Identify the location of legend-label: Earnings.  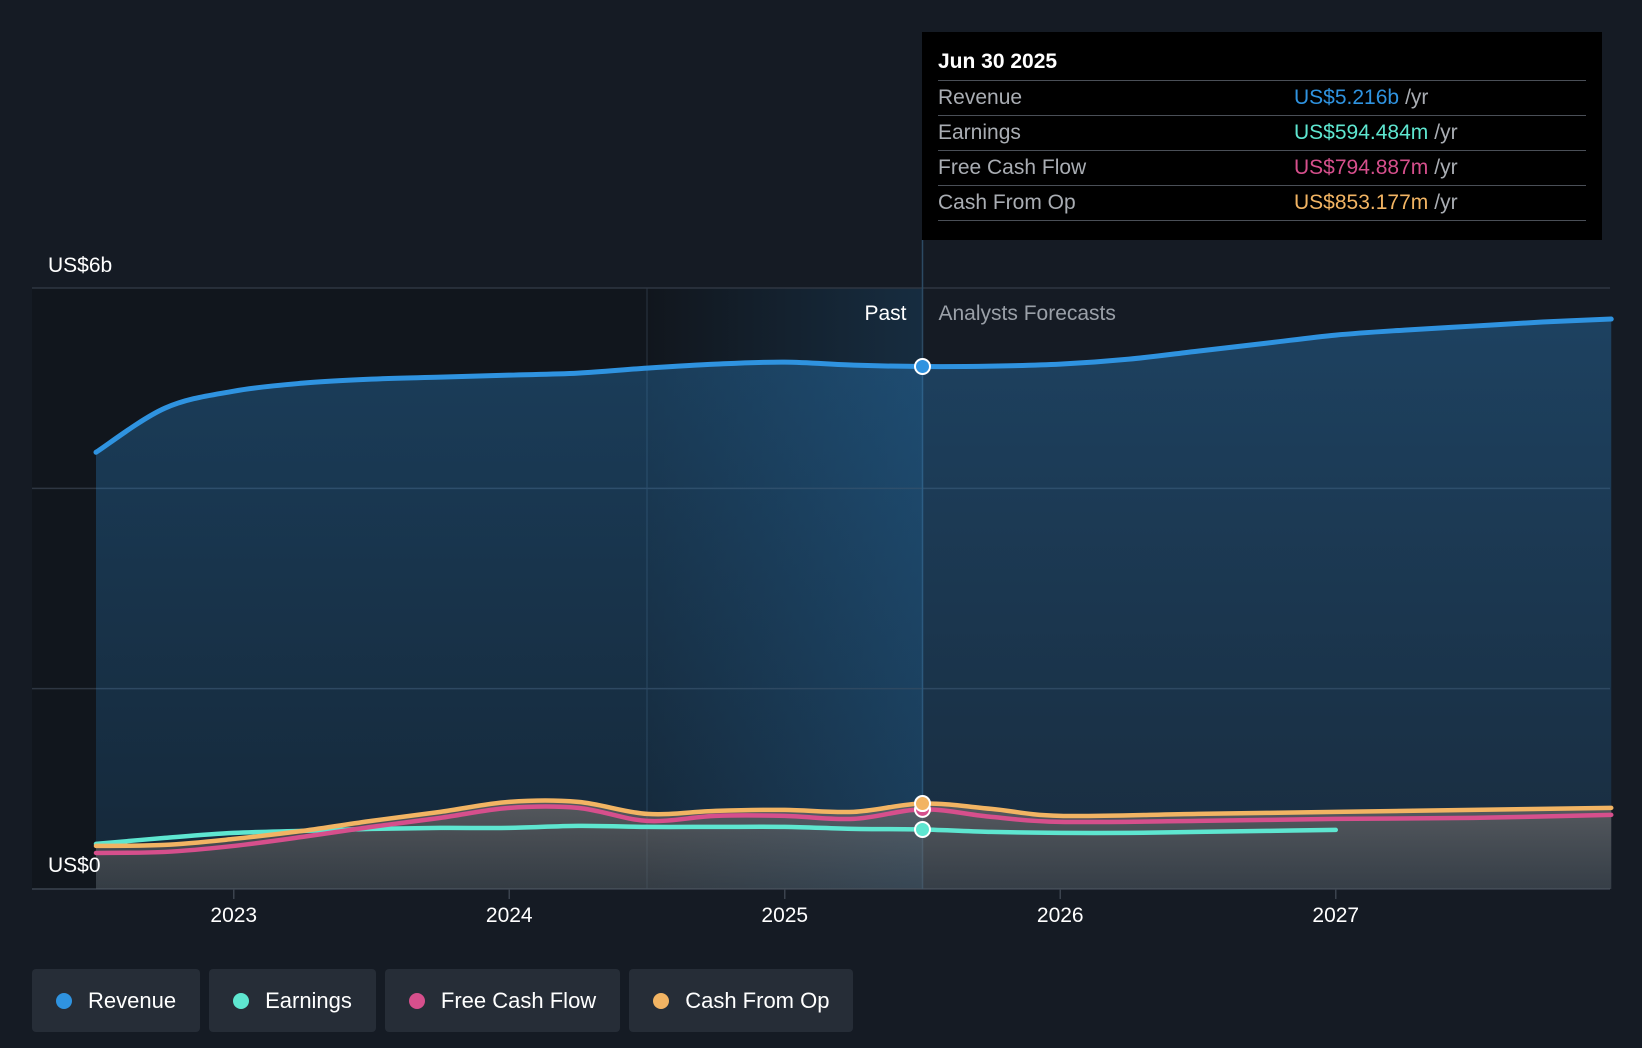
(308, 1000).